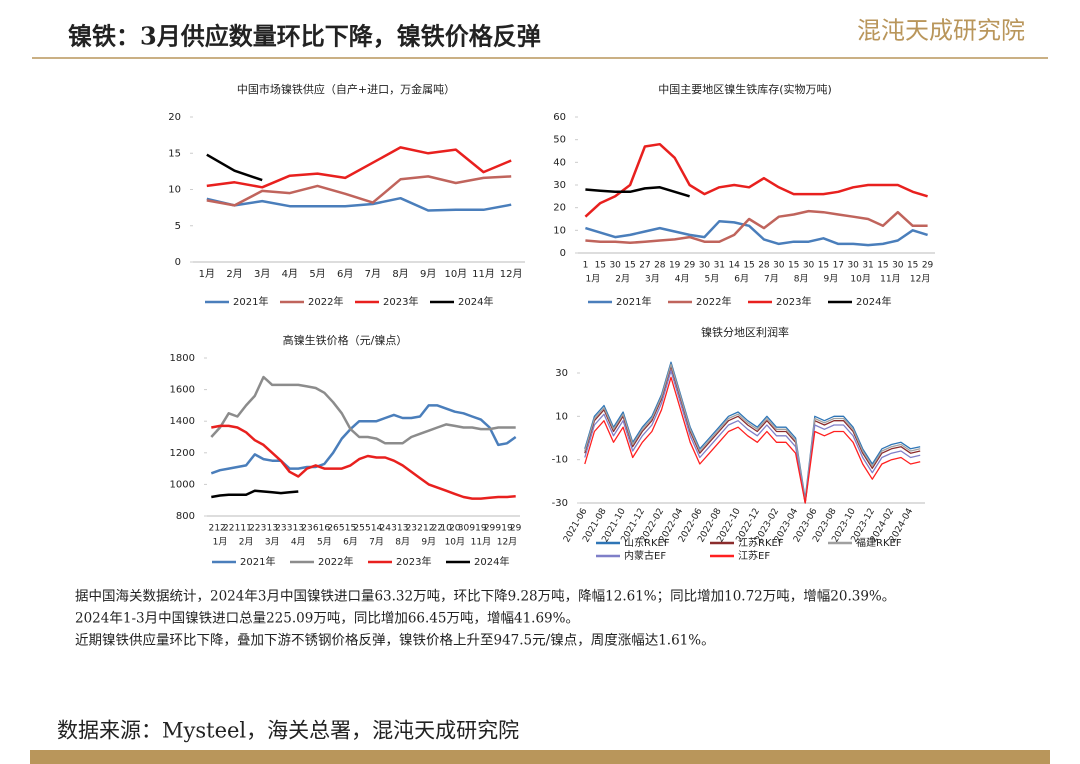 This screenshot has width=1080, height=764. I want to click on y-tick-label: 1000, so click(182, 484).